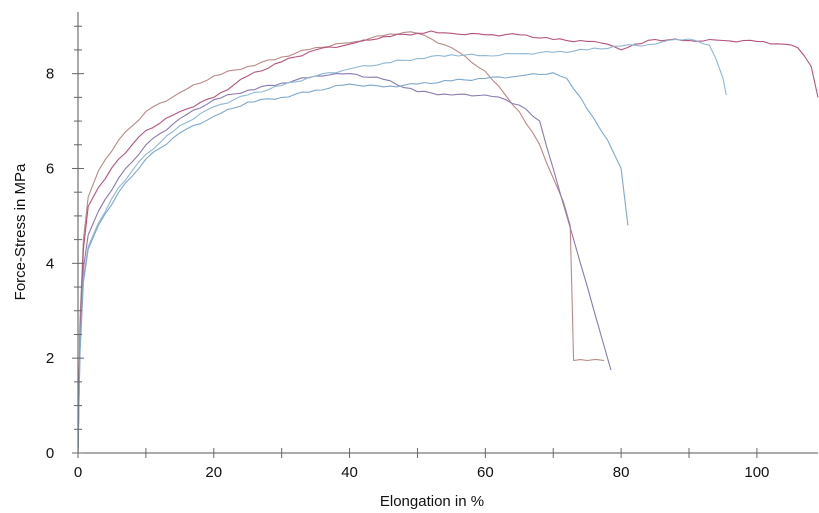  I want to click on x-tick-label: 20, so click(213, 472).